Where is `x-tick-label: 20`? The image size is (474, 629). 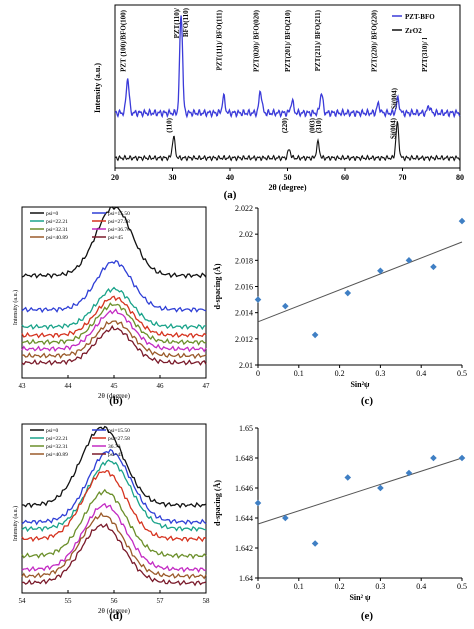
x-tick-label: 20 is located at coordinates (115, 177).